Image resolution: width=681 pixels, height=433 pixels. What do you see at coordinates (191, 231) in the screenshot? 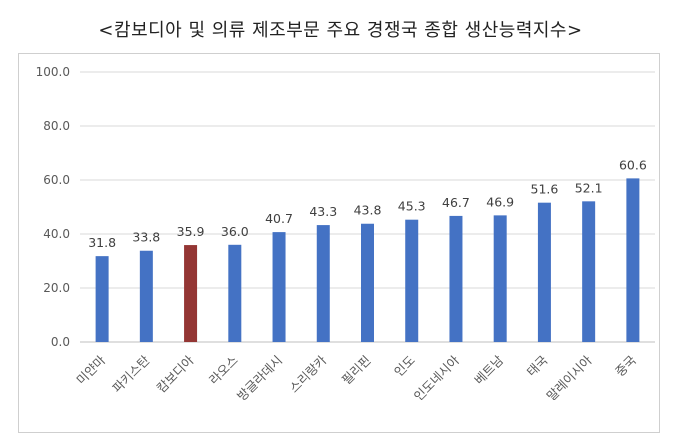
I see `data-label: 35.9` at bounding box center [191, 231].